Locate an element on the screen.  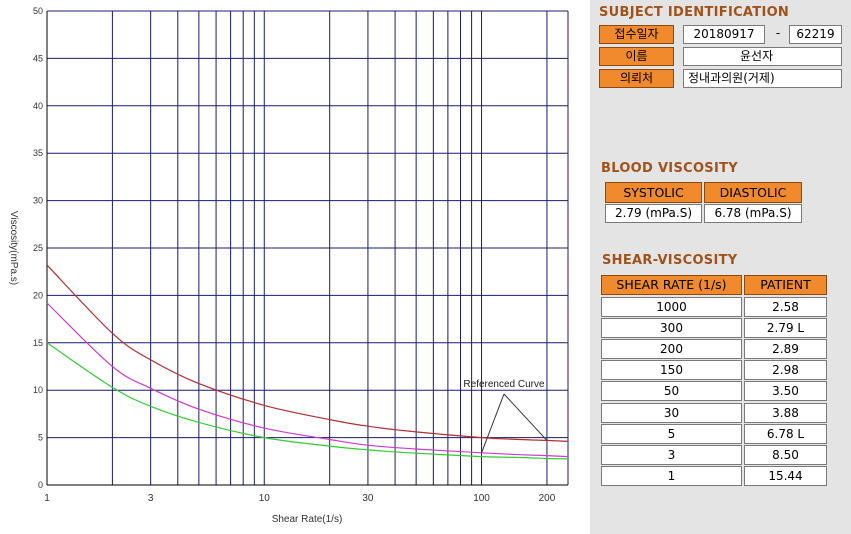
shear-rate-cell: 1 is located at coordinates (671, 476).